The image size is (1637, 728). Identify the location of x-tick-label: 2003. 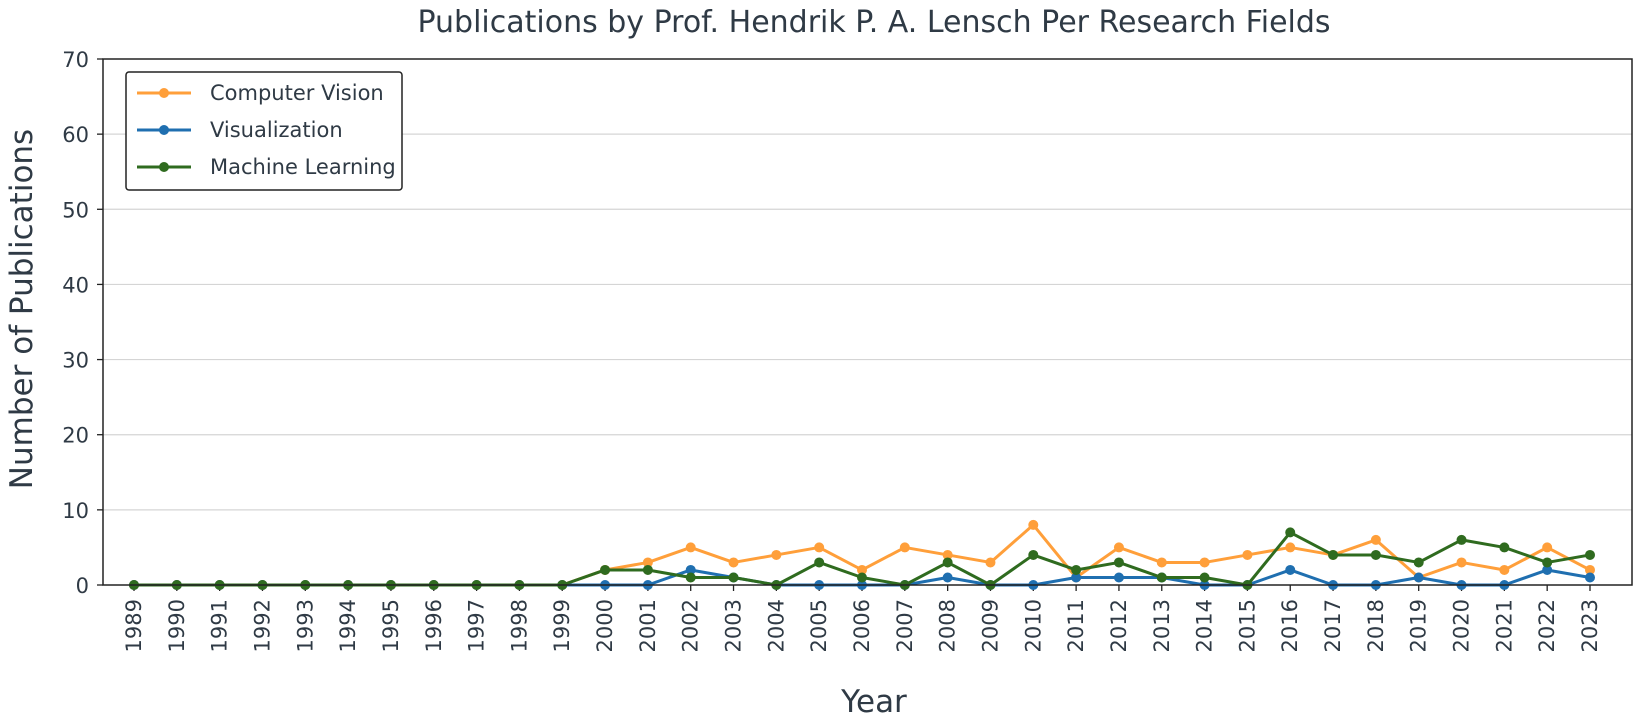
(734, 625).